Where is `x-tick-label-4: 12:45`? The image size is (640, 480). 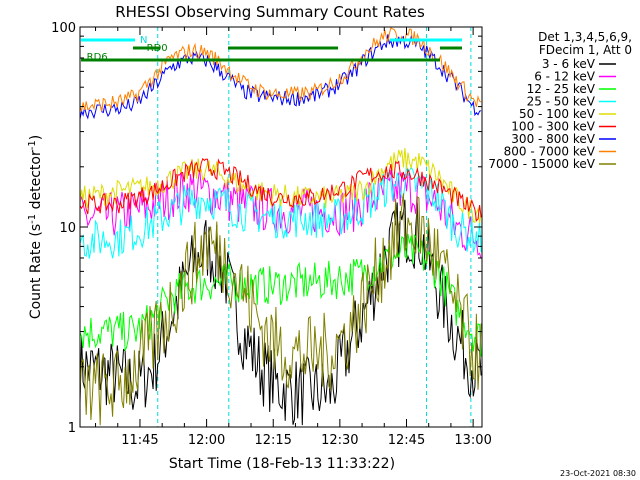
x-tick-label-4: 12:45 is located at coordinates (406, 440).